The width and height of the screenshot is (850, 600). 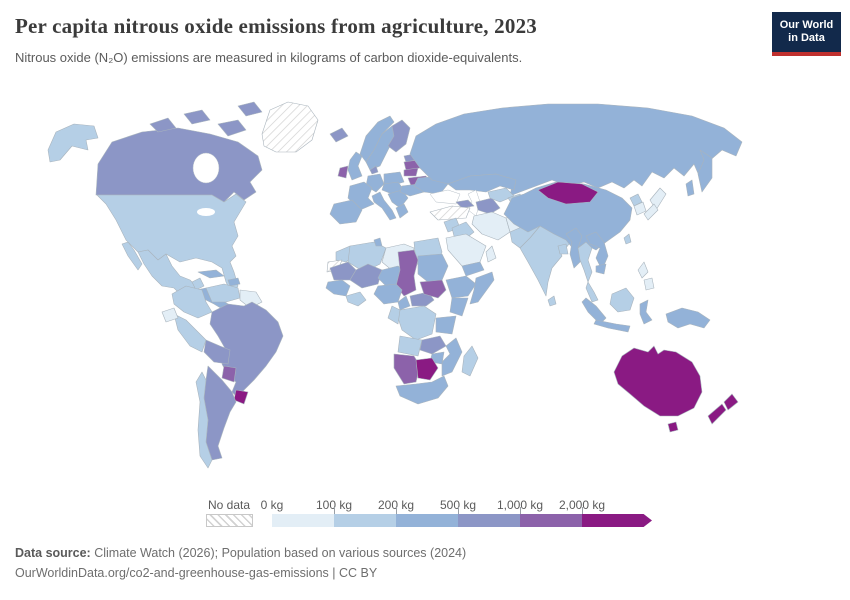 I want to click on country-tunisia, so click(x=378, y=242).